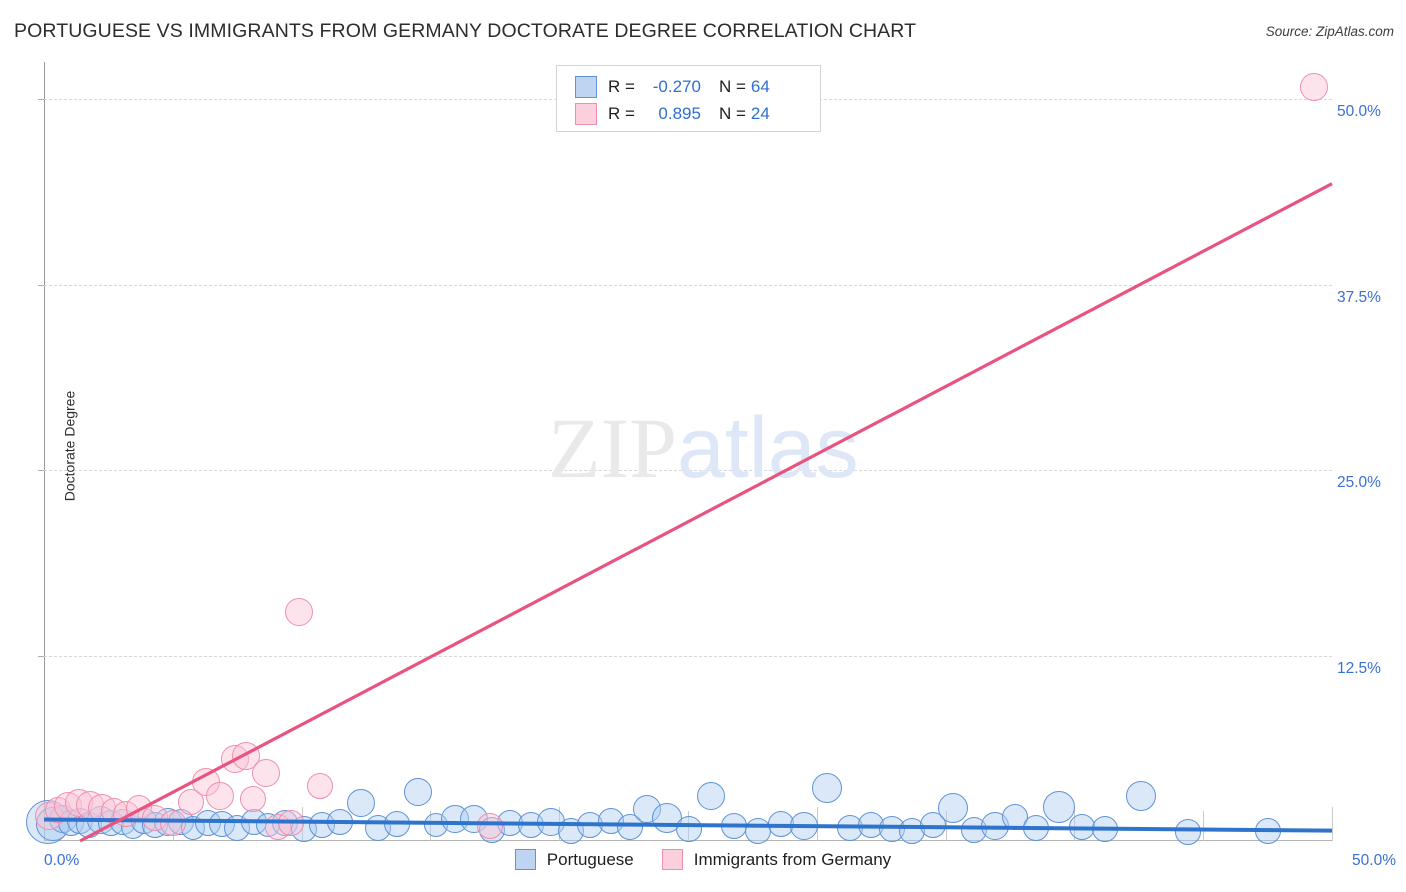 This screenshot has height=892, width=1406. Describe the element at coordinates (586, 86) in the screenshot. I see `legend-swatch-portuguese` at that location.